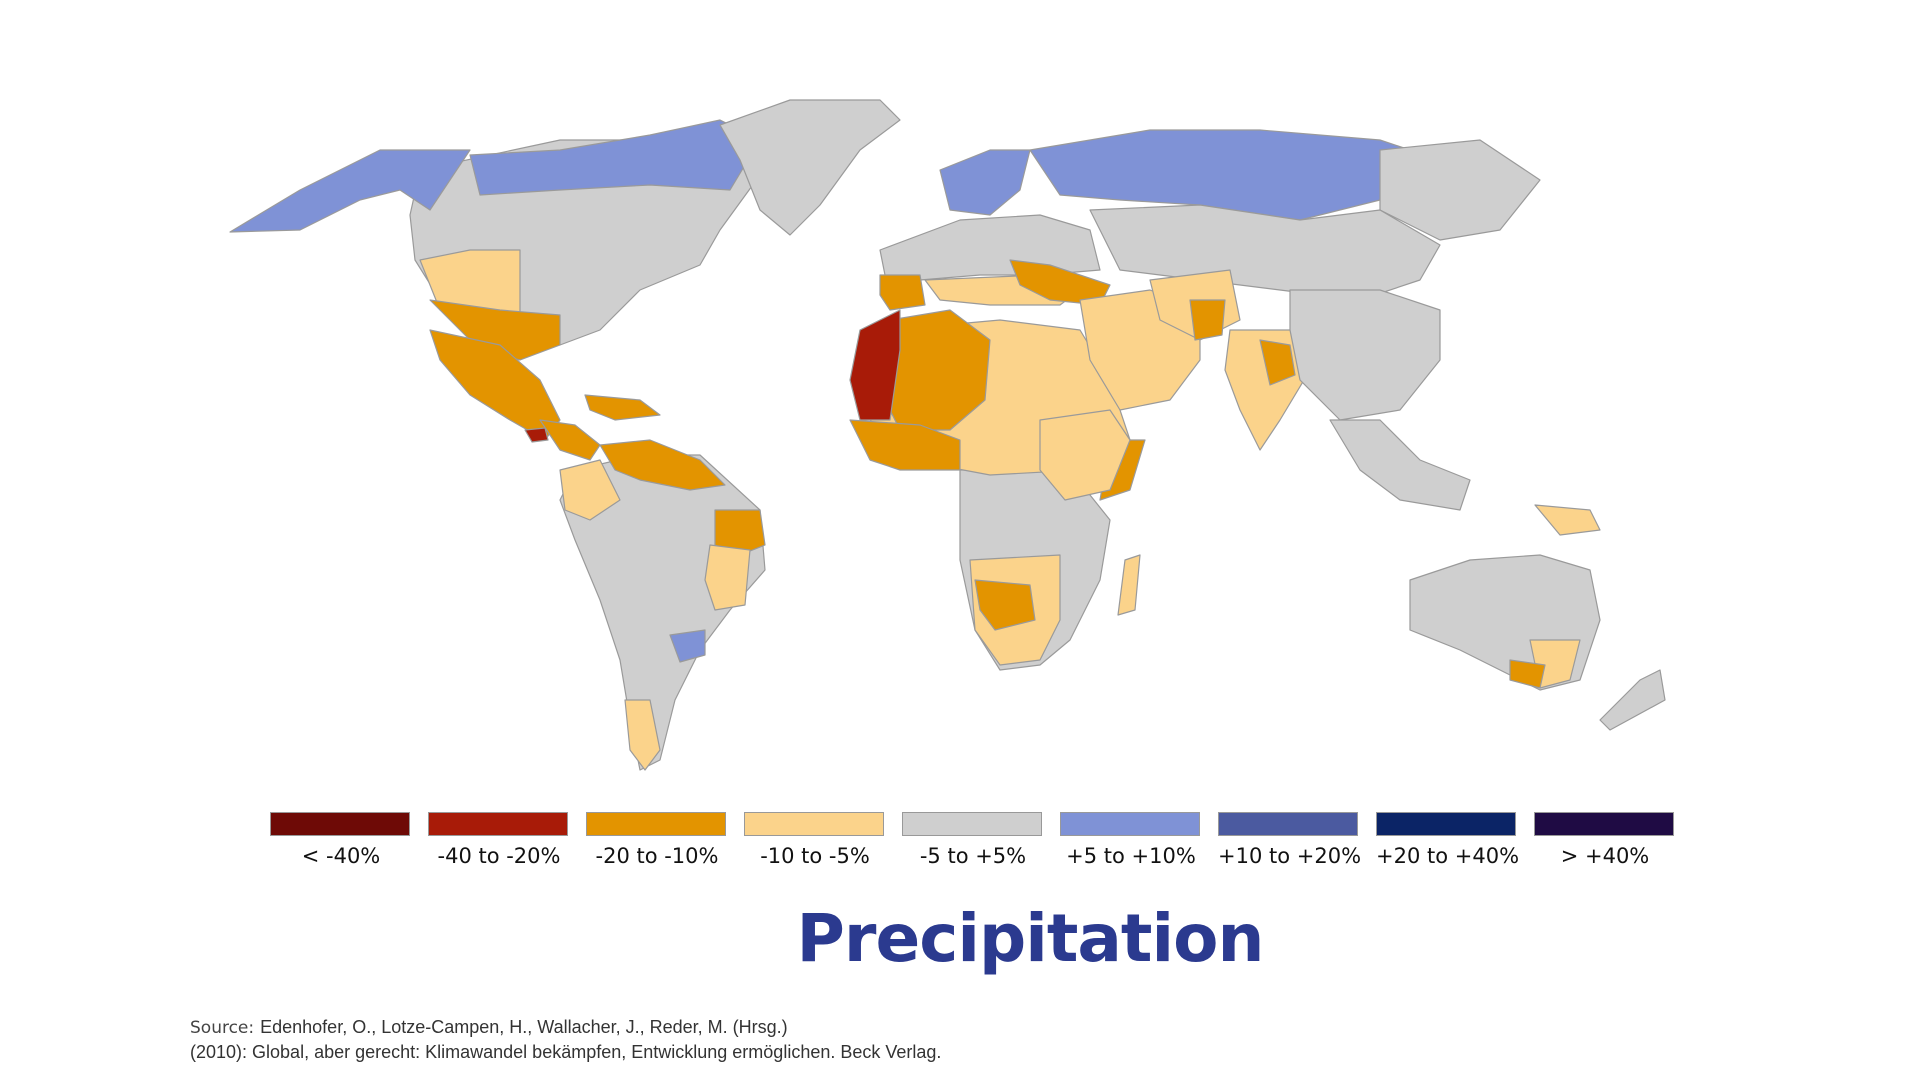  What do you see at coordinates (662, 465) in the screenshot?
I see `region-venezuela-guyana` at bounding box center [662, 465].